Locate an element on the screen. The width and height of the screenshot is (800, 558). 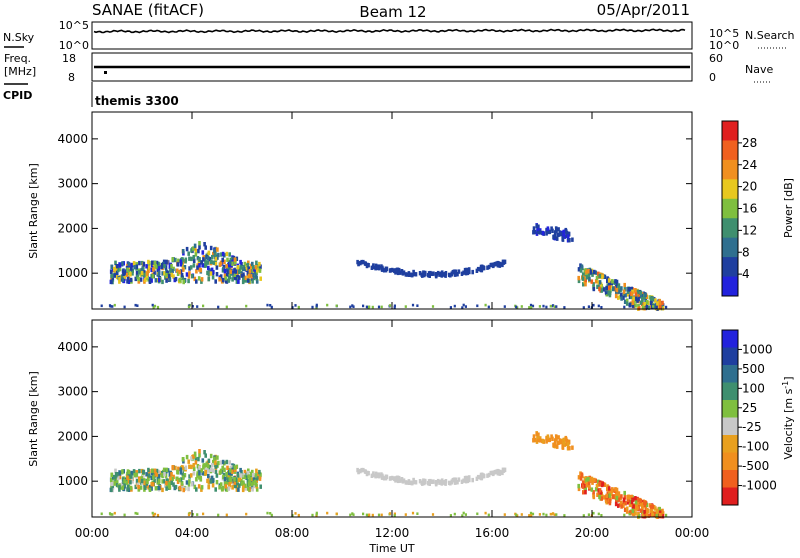
date-title: 05/Apr/2011 is located at coordinates (643, 10).